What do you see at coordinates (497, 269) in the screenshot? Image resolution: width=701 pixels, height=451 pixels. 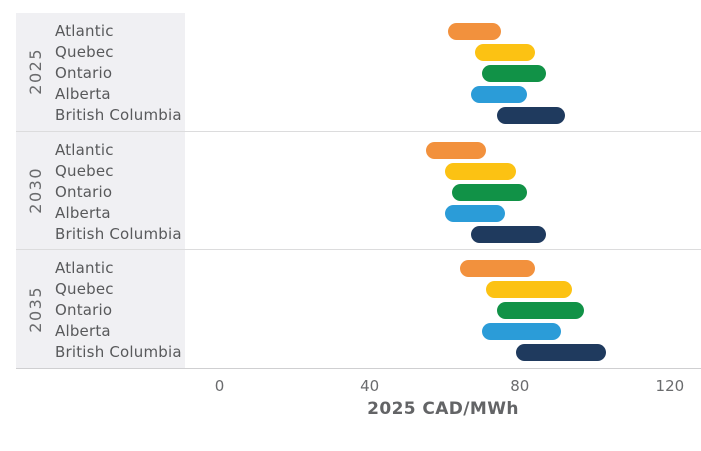 I see `range-bar-atlantic-2035` at bounding box center [497, 269].